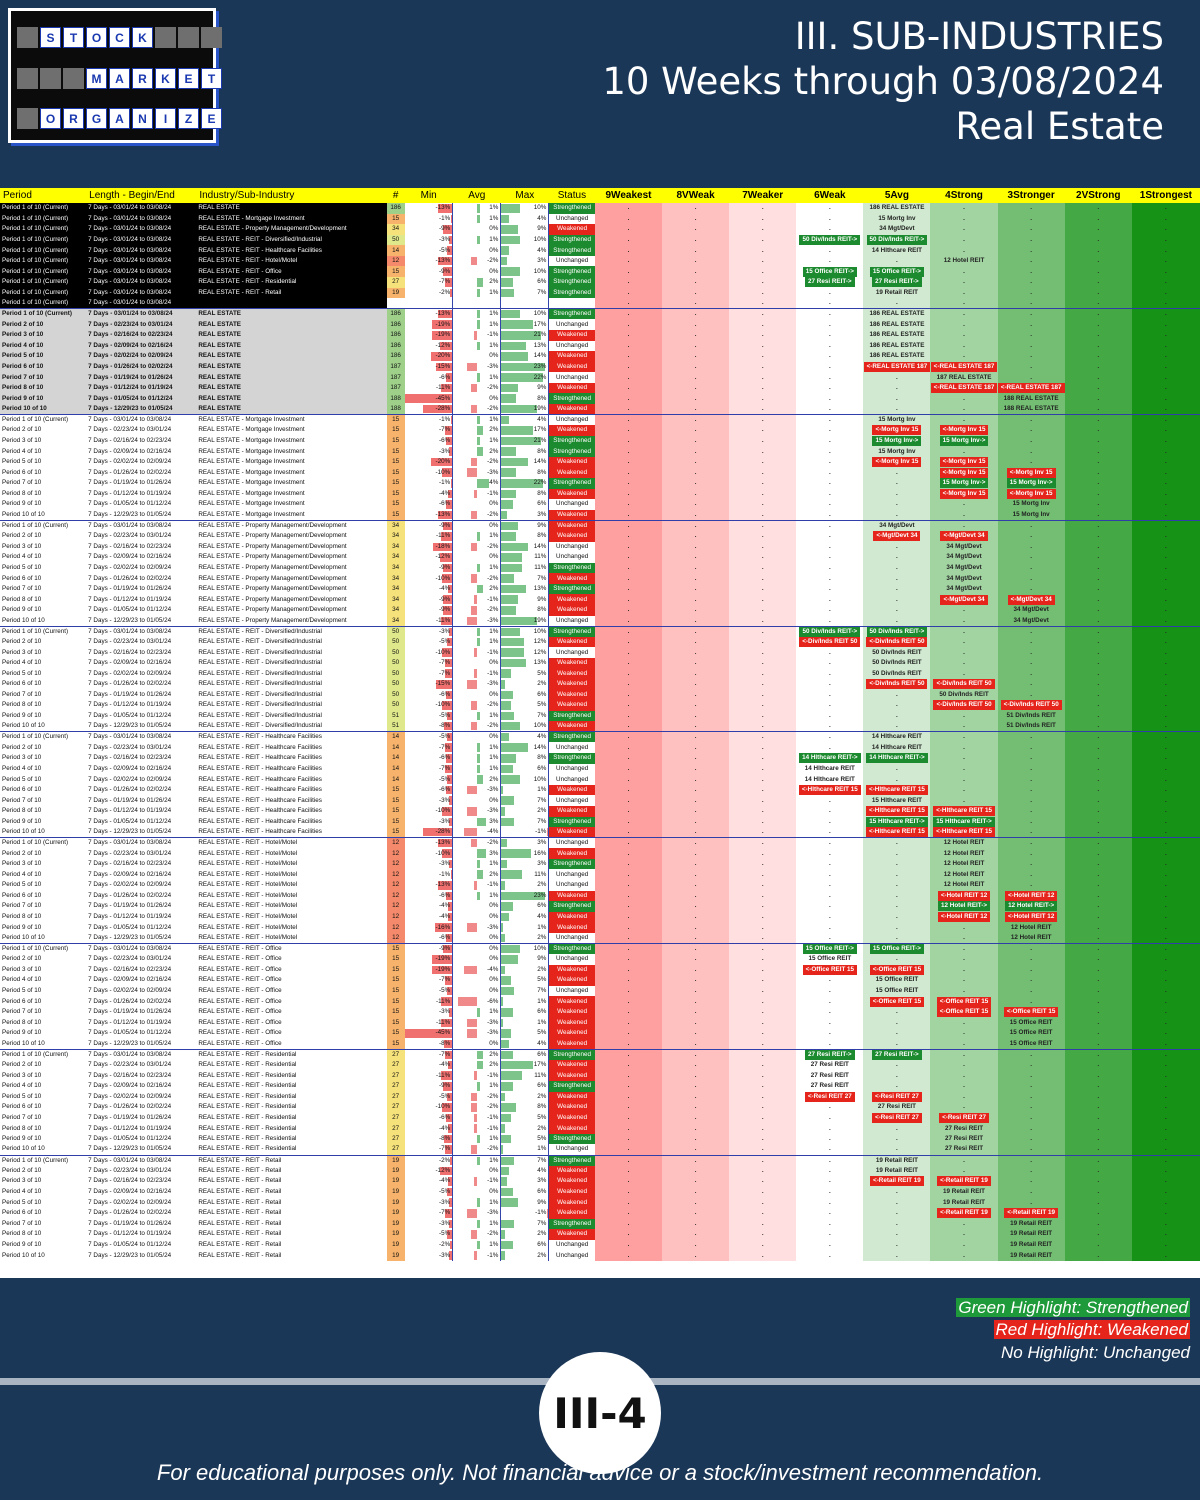 The width and height of the screenshot is (1200, 1500). I want to click on position-label: 27 Resi REIT, so click(896, 1107).